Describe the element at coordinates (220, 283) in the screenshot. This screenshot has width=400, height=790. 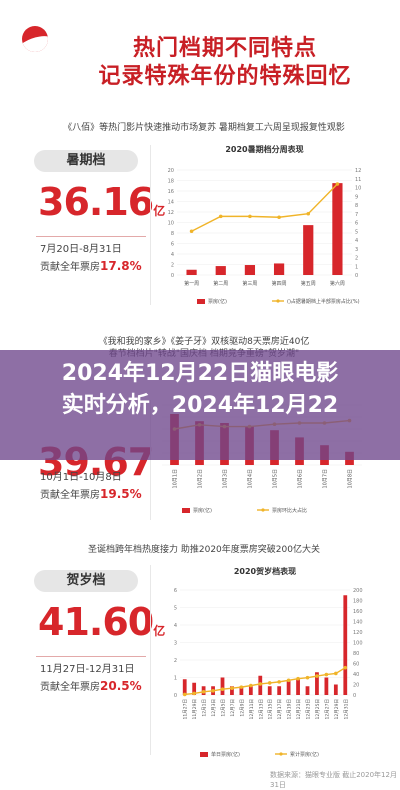
I see `x-tick-label: 第二周` at that location.